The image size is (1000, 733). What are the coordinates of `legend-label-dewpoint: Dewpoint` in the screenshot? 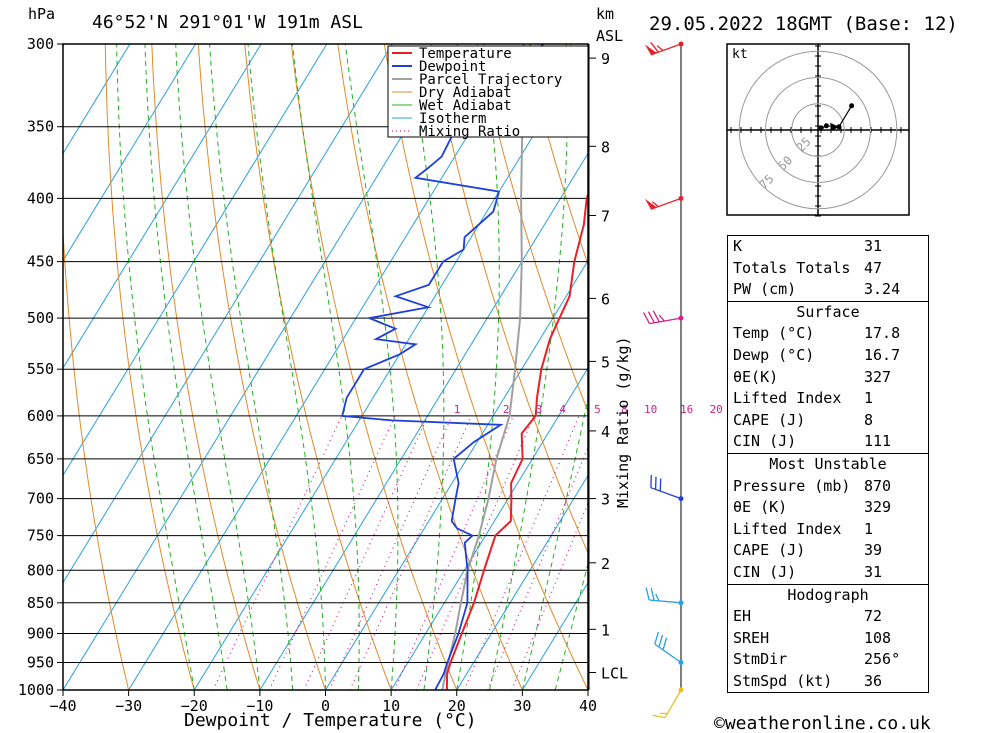 It's located at (452, 67).